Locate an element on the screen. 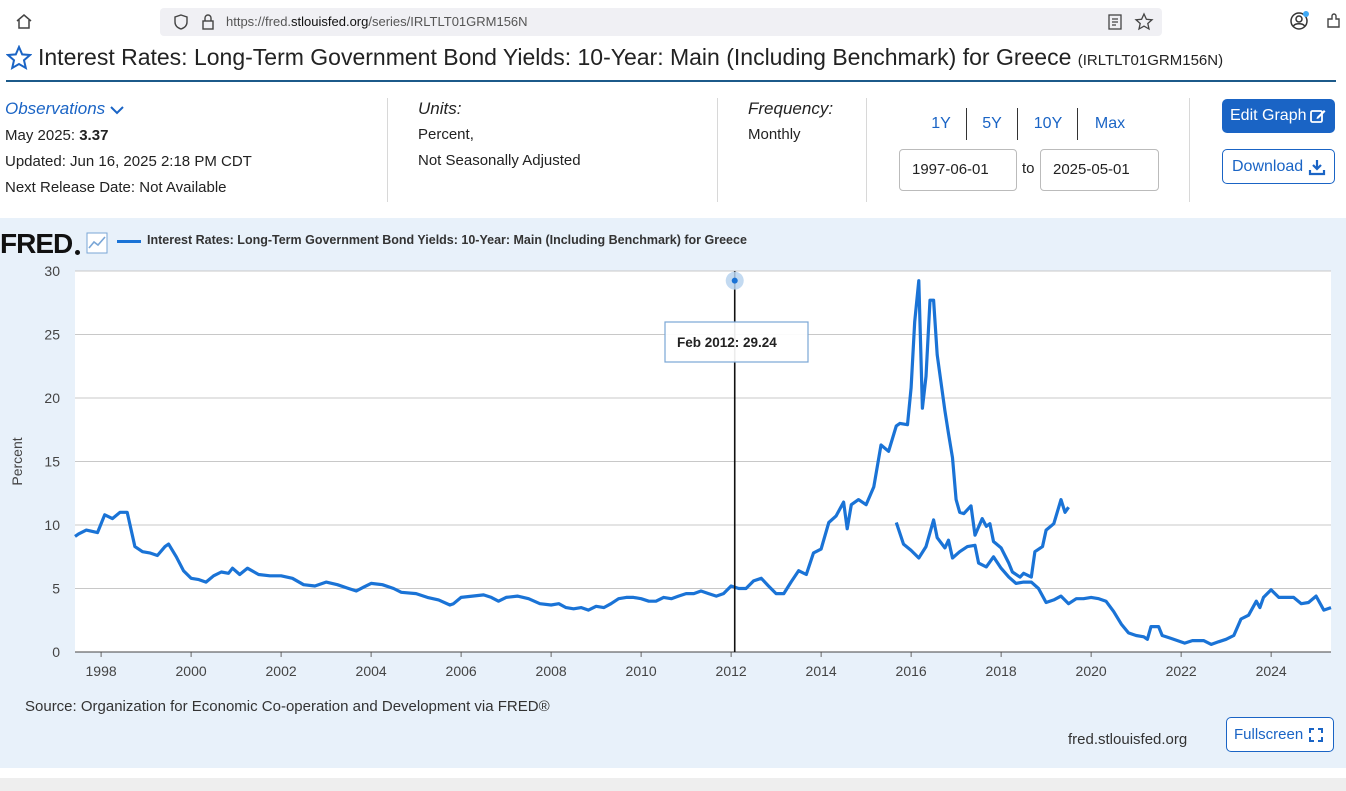 Image resolution: width=1346 pixels, height=791 pixels. x-tick-label: 2012 is located at coordinates (731, 671).